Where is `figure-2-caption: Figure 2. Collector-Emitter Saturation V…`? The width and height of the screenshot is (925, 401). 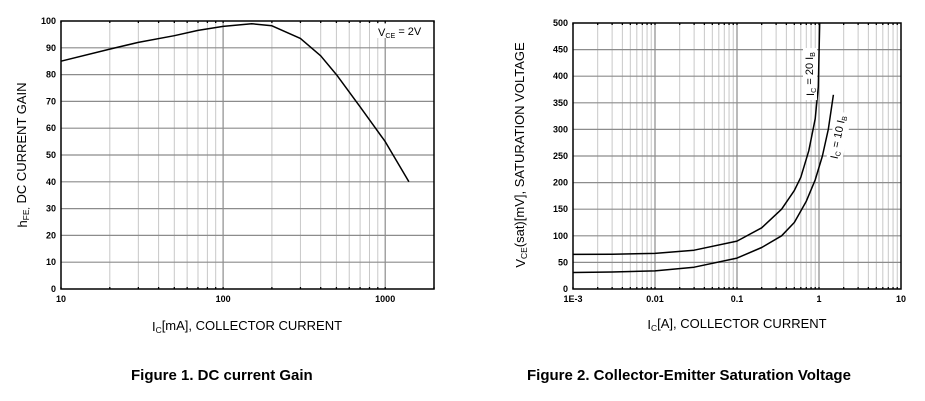 figure-2-caption: Figure 2. Collector-Emitter Saturation V… is located at coordinates (689, 375).